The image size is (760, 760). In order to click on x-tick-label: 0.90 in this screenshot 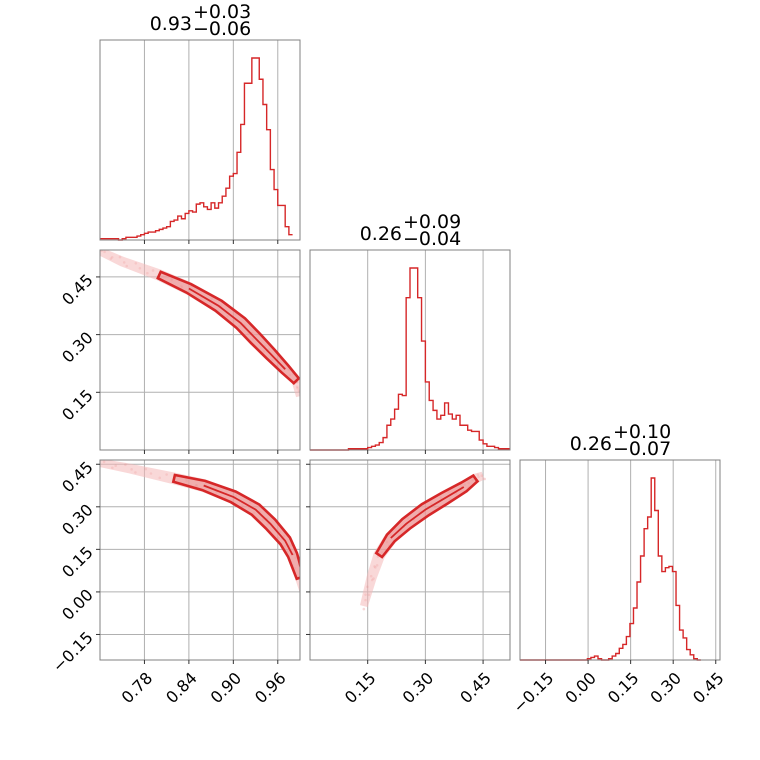, I will do `click(226, 687)`.